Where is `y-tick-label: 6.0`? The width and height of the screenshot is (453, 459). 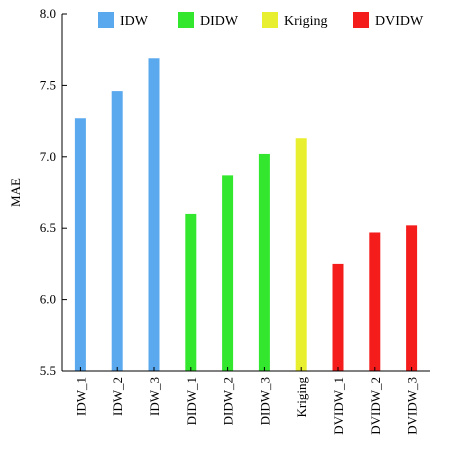
y-tick-label: 6.0 is located at coordinates (48, 299).